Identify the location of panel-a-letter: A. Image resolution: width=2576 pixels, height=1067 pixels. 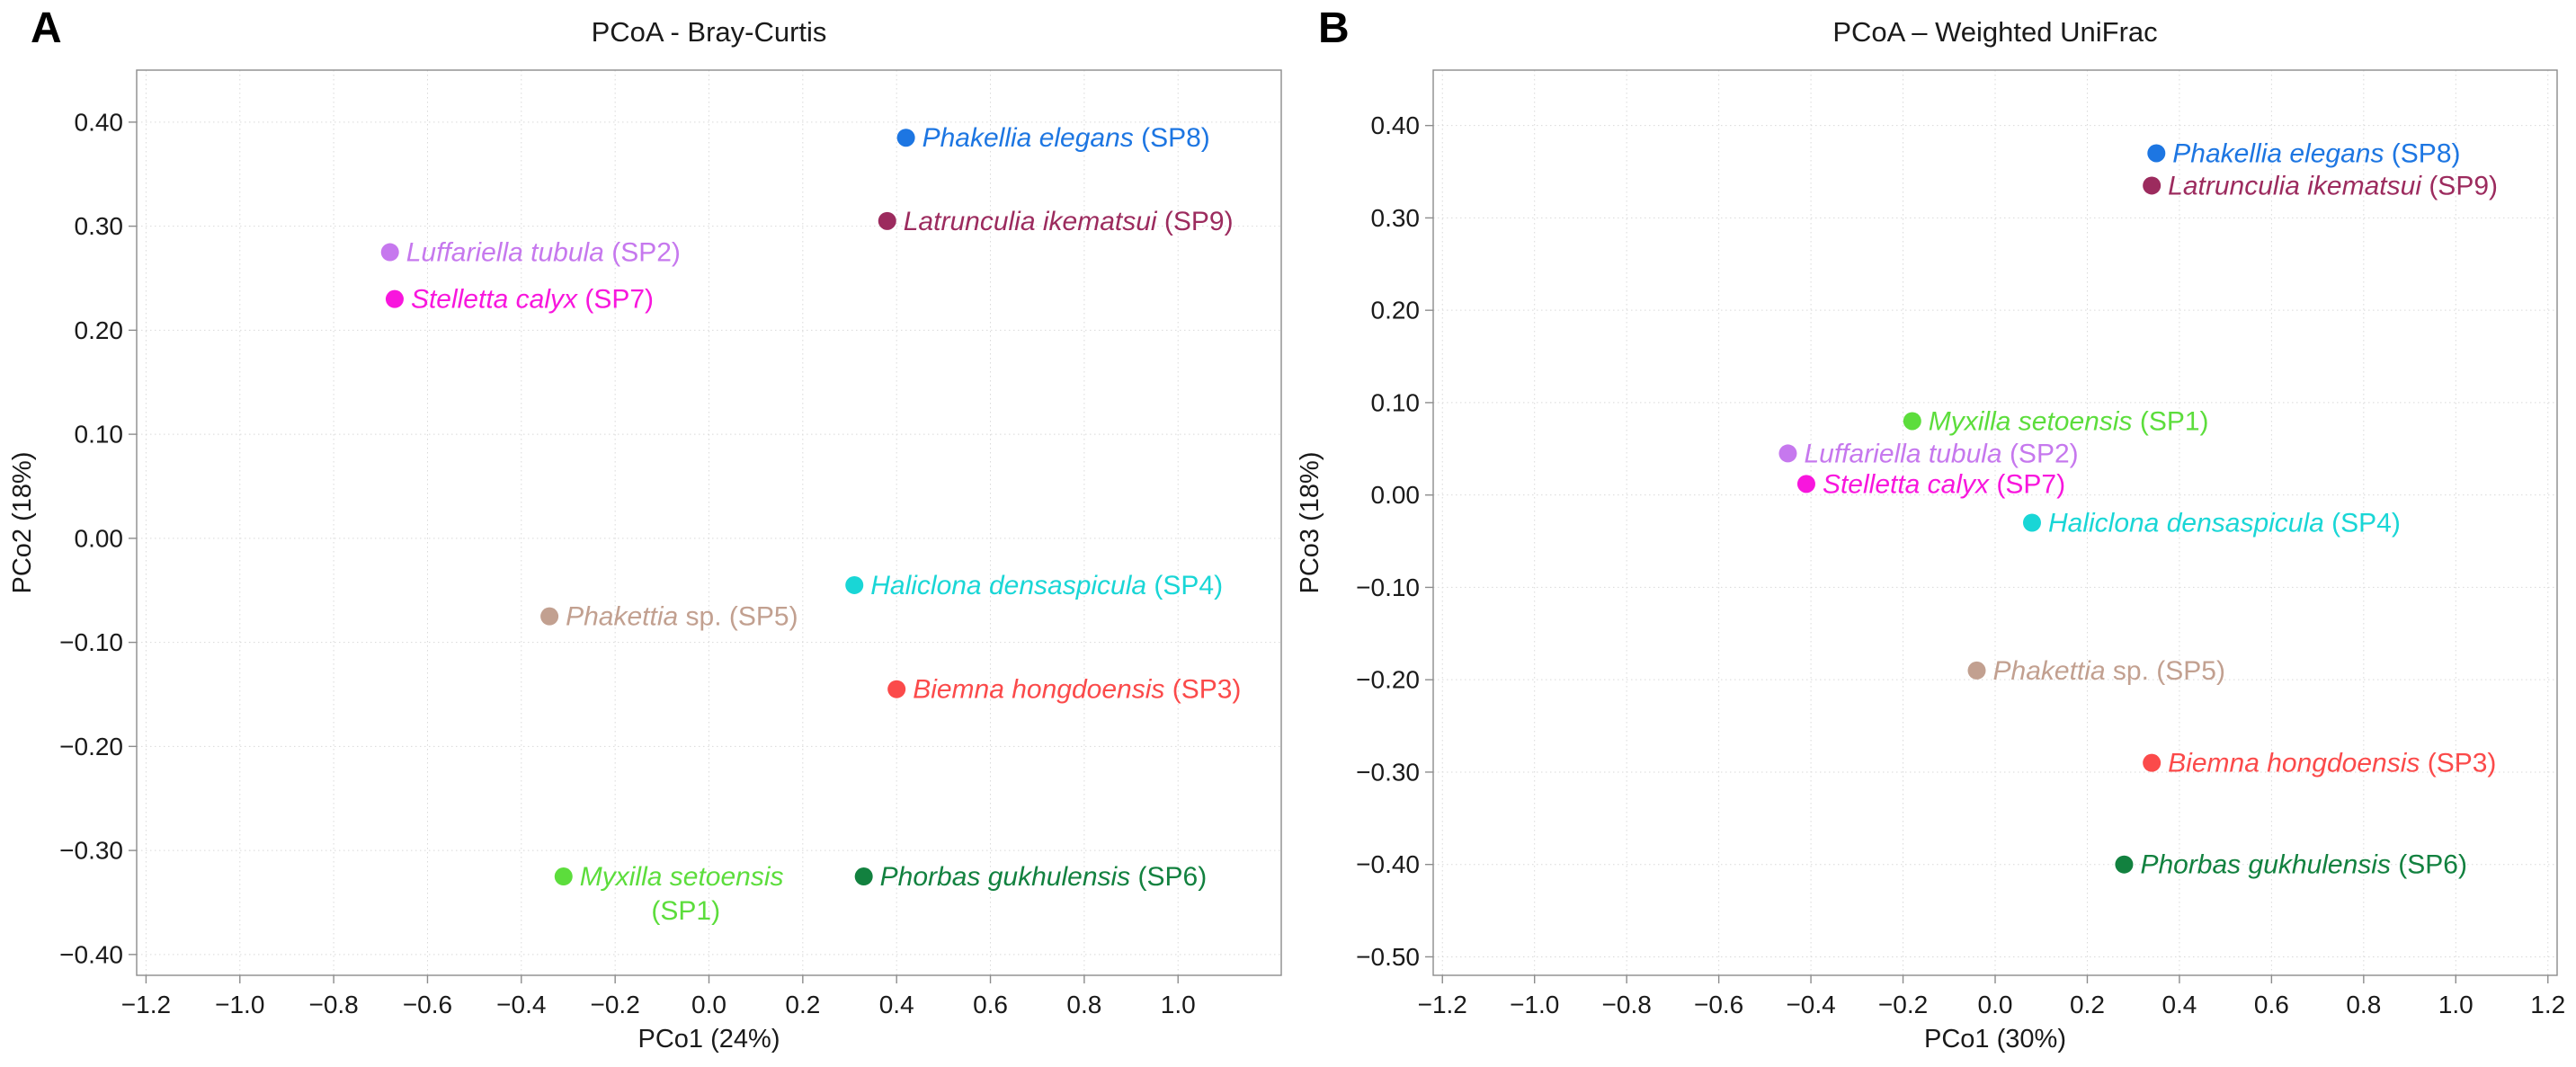
(47, 28).